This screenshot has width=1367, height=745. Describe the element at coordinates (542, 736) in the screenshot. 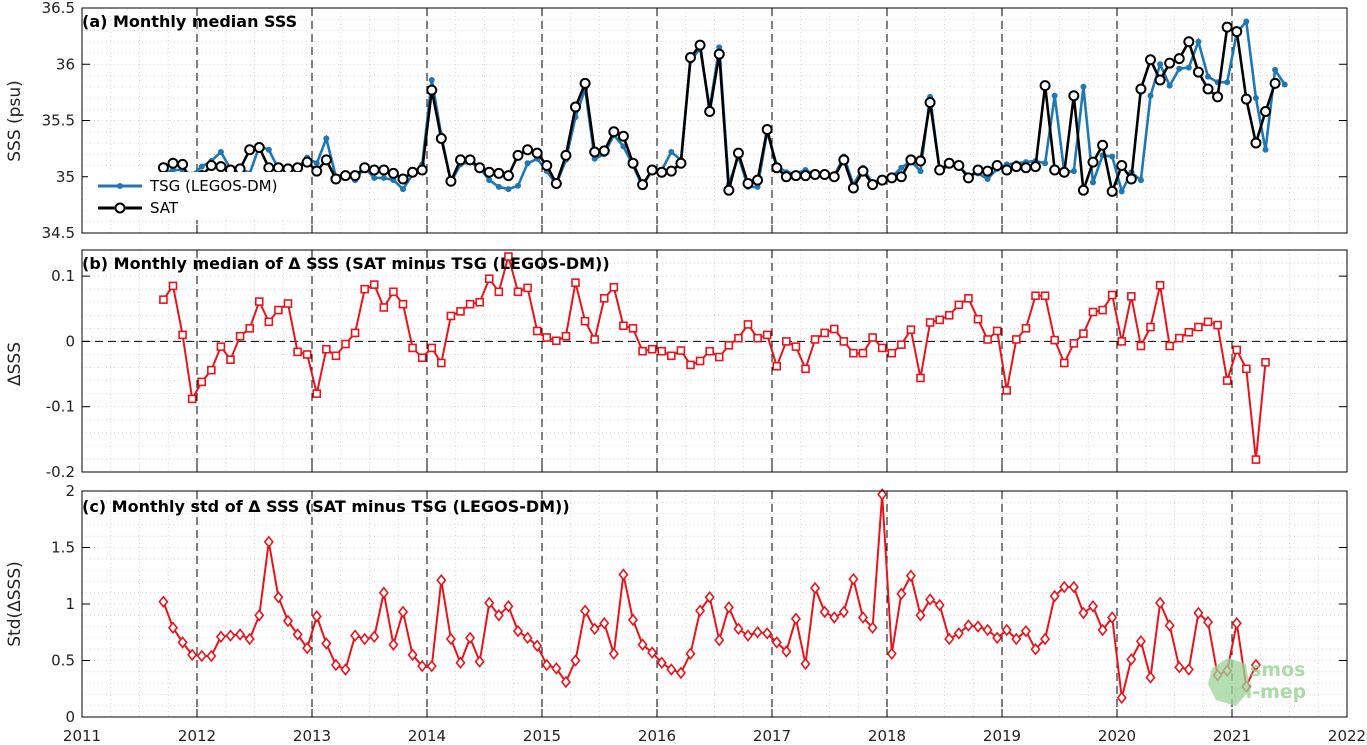

I see `xtick-label: 2015` at that location.